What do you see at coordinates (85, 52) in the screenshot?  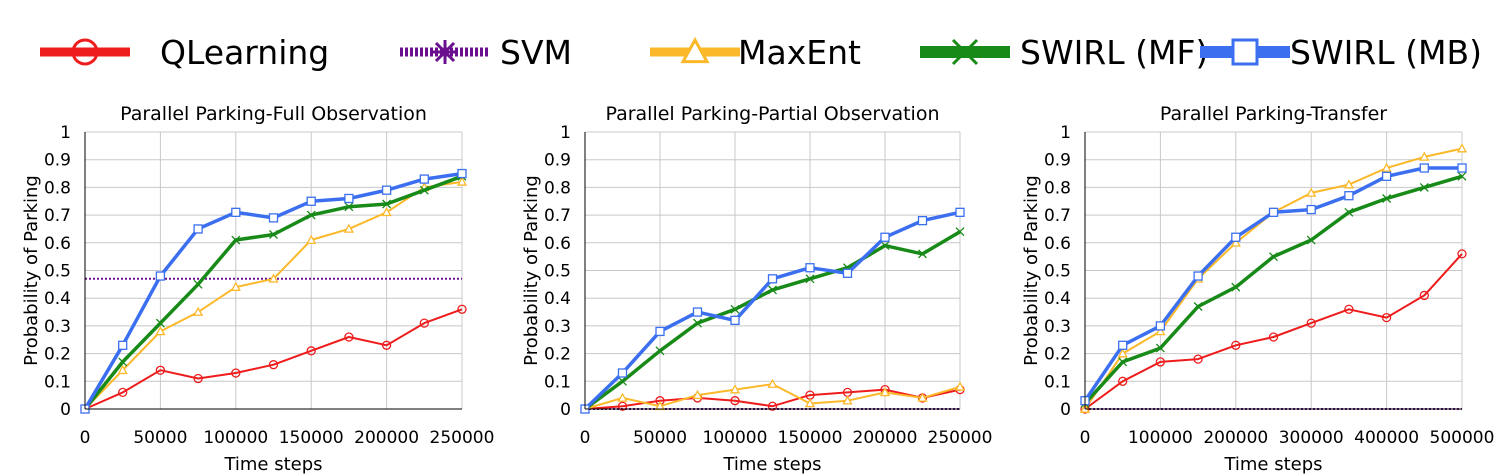 I see `legend-marker-circle` at bounding box center [85, 52].